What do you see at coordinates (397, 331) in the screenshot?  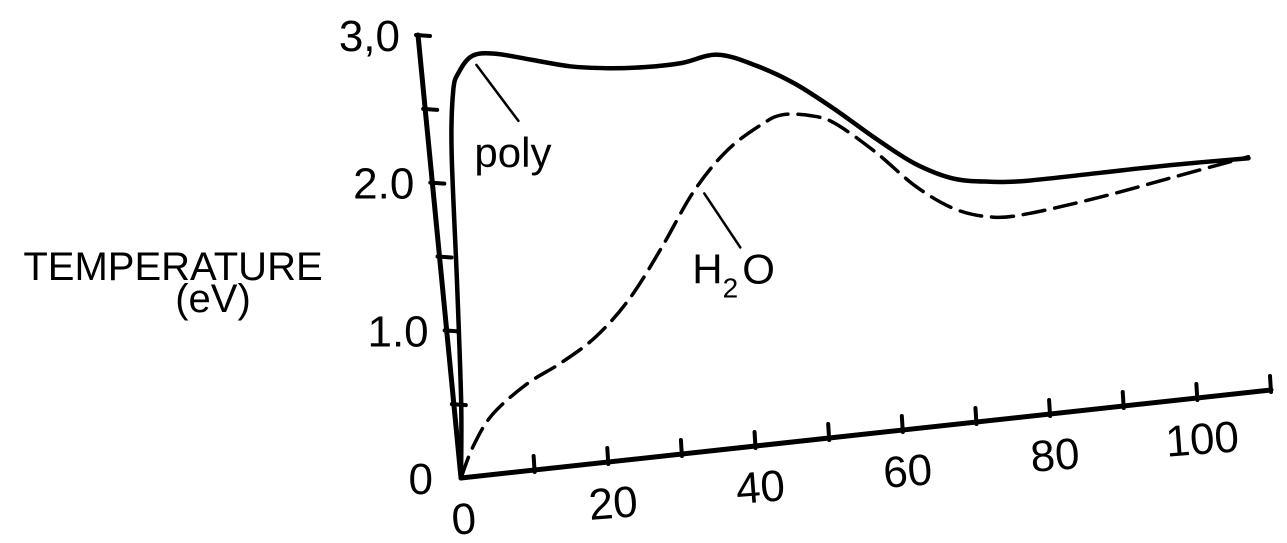 I see `y-tick-label: 1.0` at bounding box center [397, 331].